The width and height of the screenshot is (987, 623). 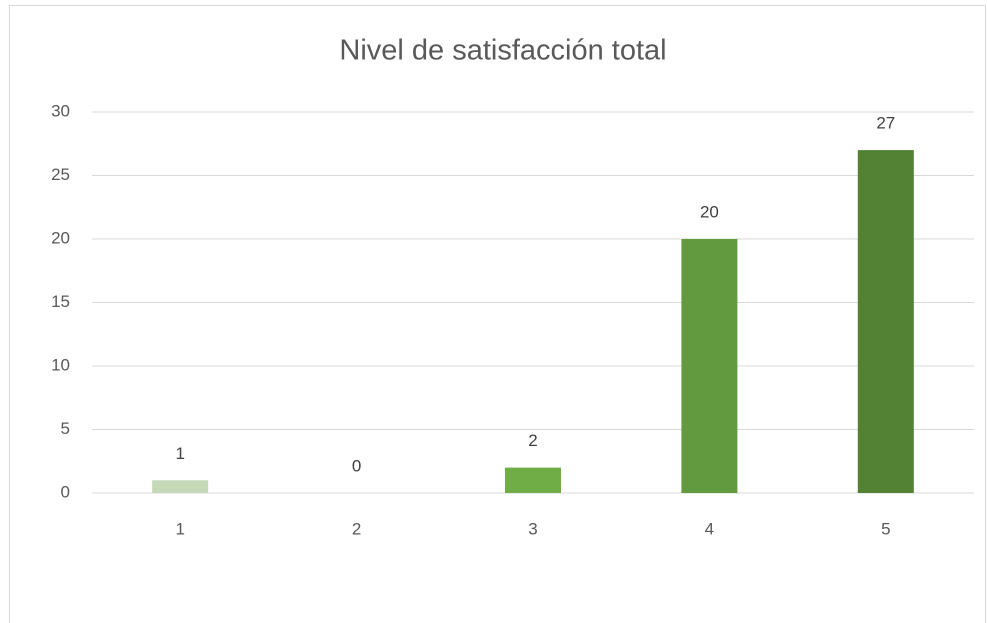 I want to click on y-tick-label: 5, so click(x=65, y=428).